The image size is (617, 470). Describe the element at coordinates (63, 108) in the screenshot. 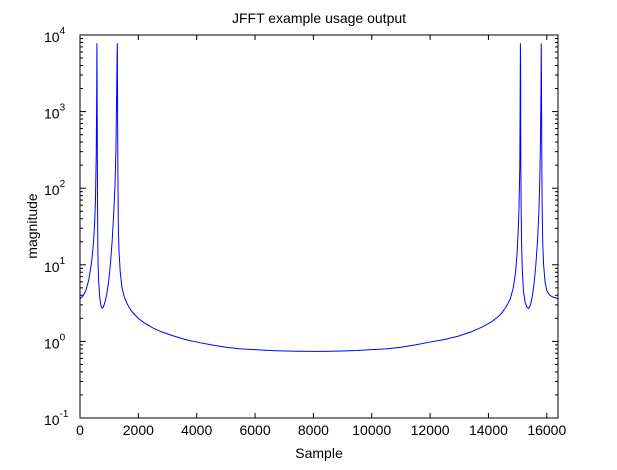

I see `y-tick-exponent: 3` at that location.